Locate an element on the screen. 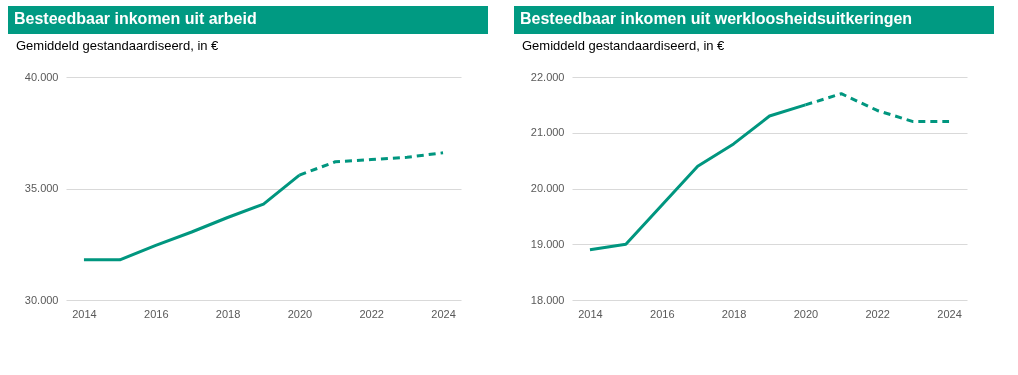 The width and height of the screenshot is (1018, 375). y-tick-label: 19.000 is located at coordinates (547, 243).